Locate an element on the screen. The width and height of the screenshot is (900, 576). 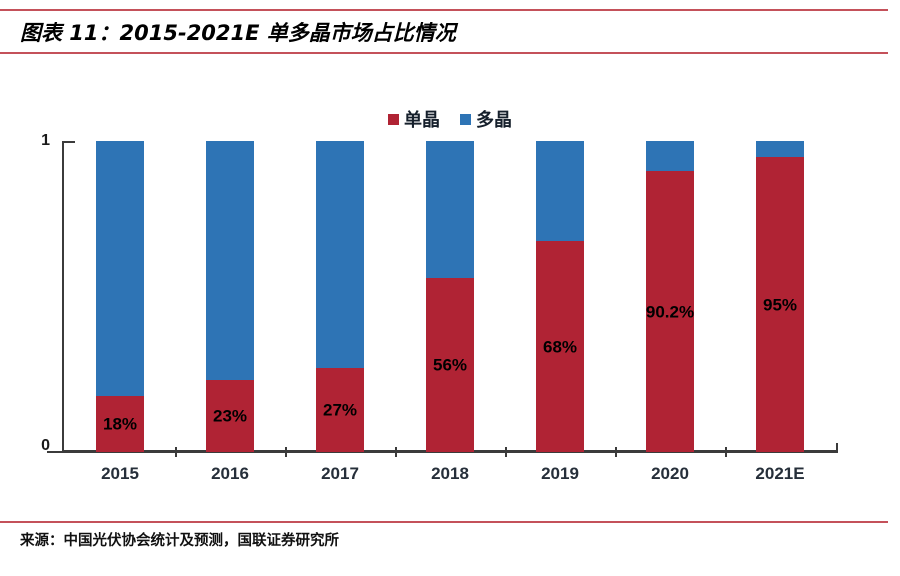
y-axis-origin-tick is located at coordinates (54, 452).